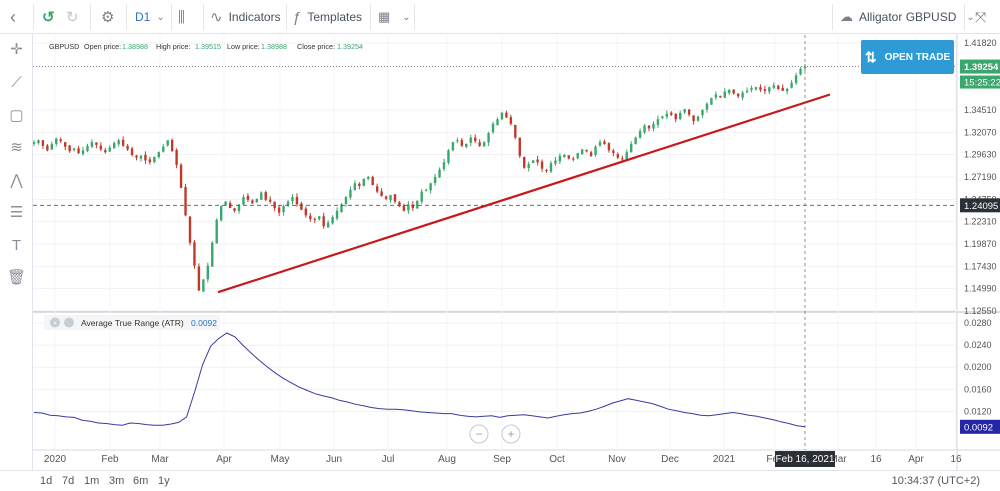 Image resolution: width=1000 pixels, height=491 pixels. What do you see at coordinates (274, 46) in the screenshot?
I see `legend-text: 1.38988` at bounding box center [274, 46].